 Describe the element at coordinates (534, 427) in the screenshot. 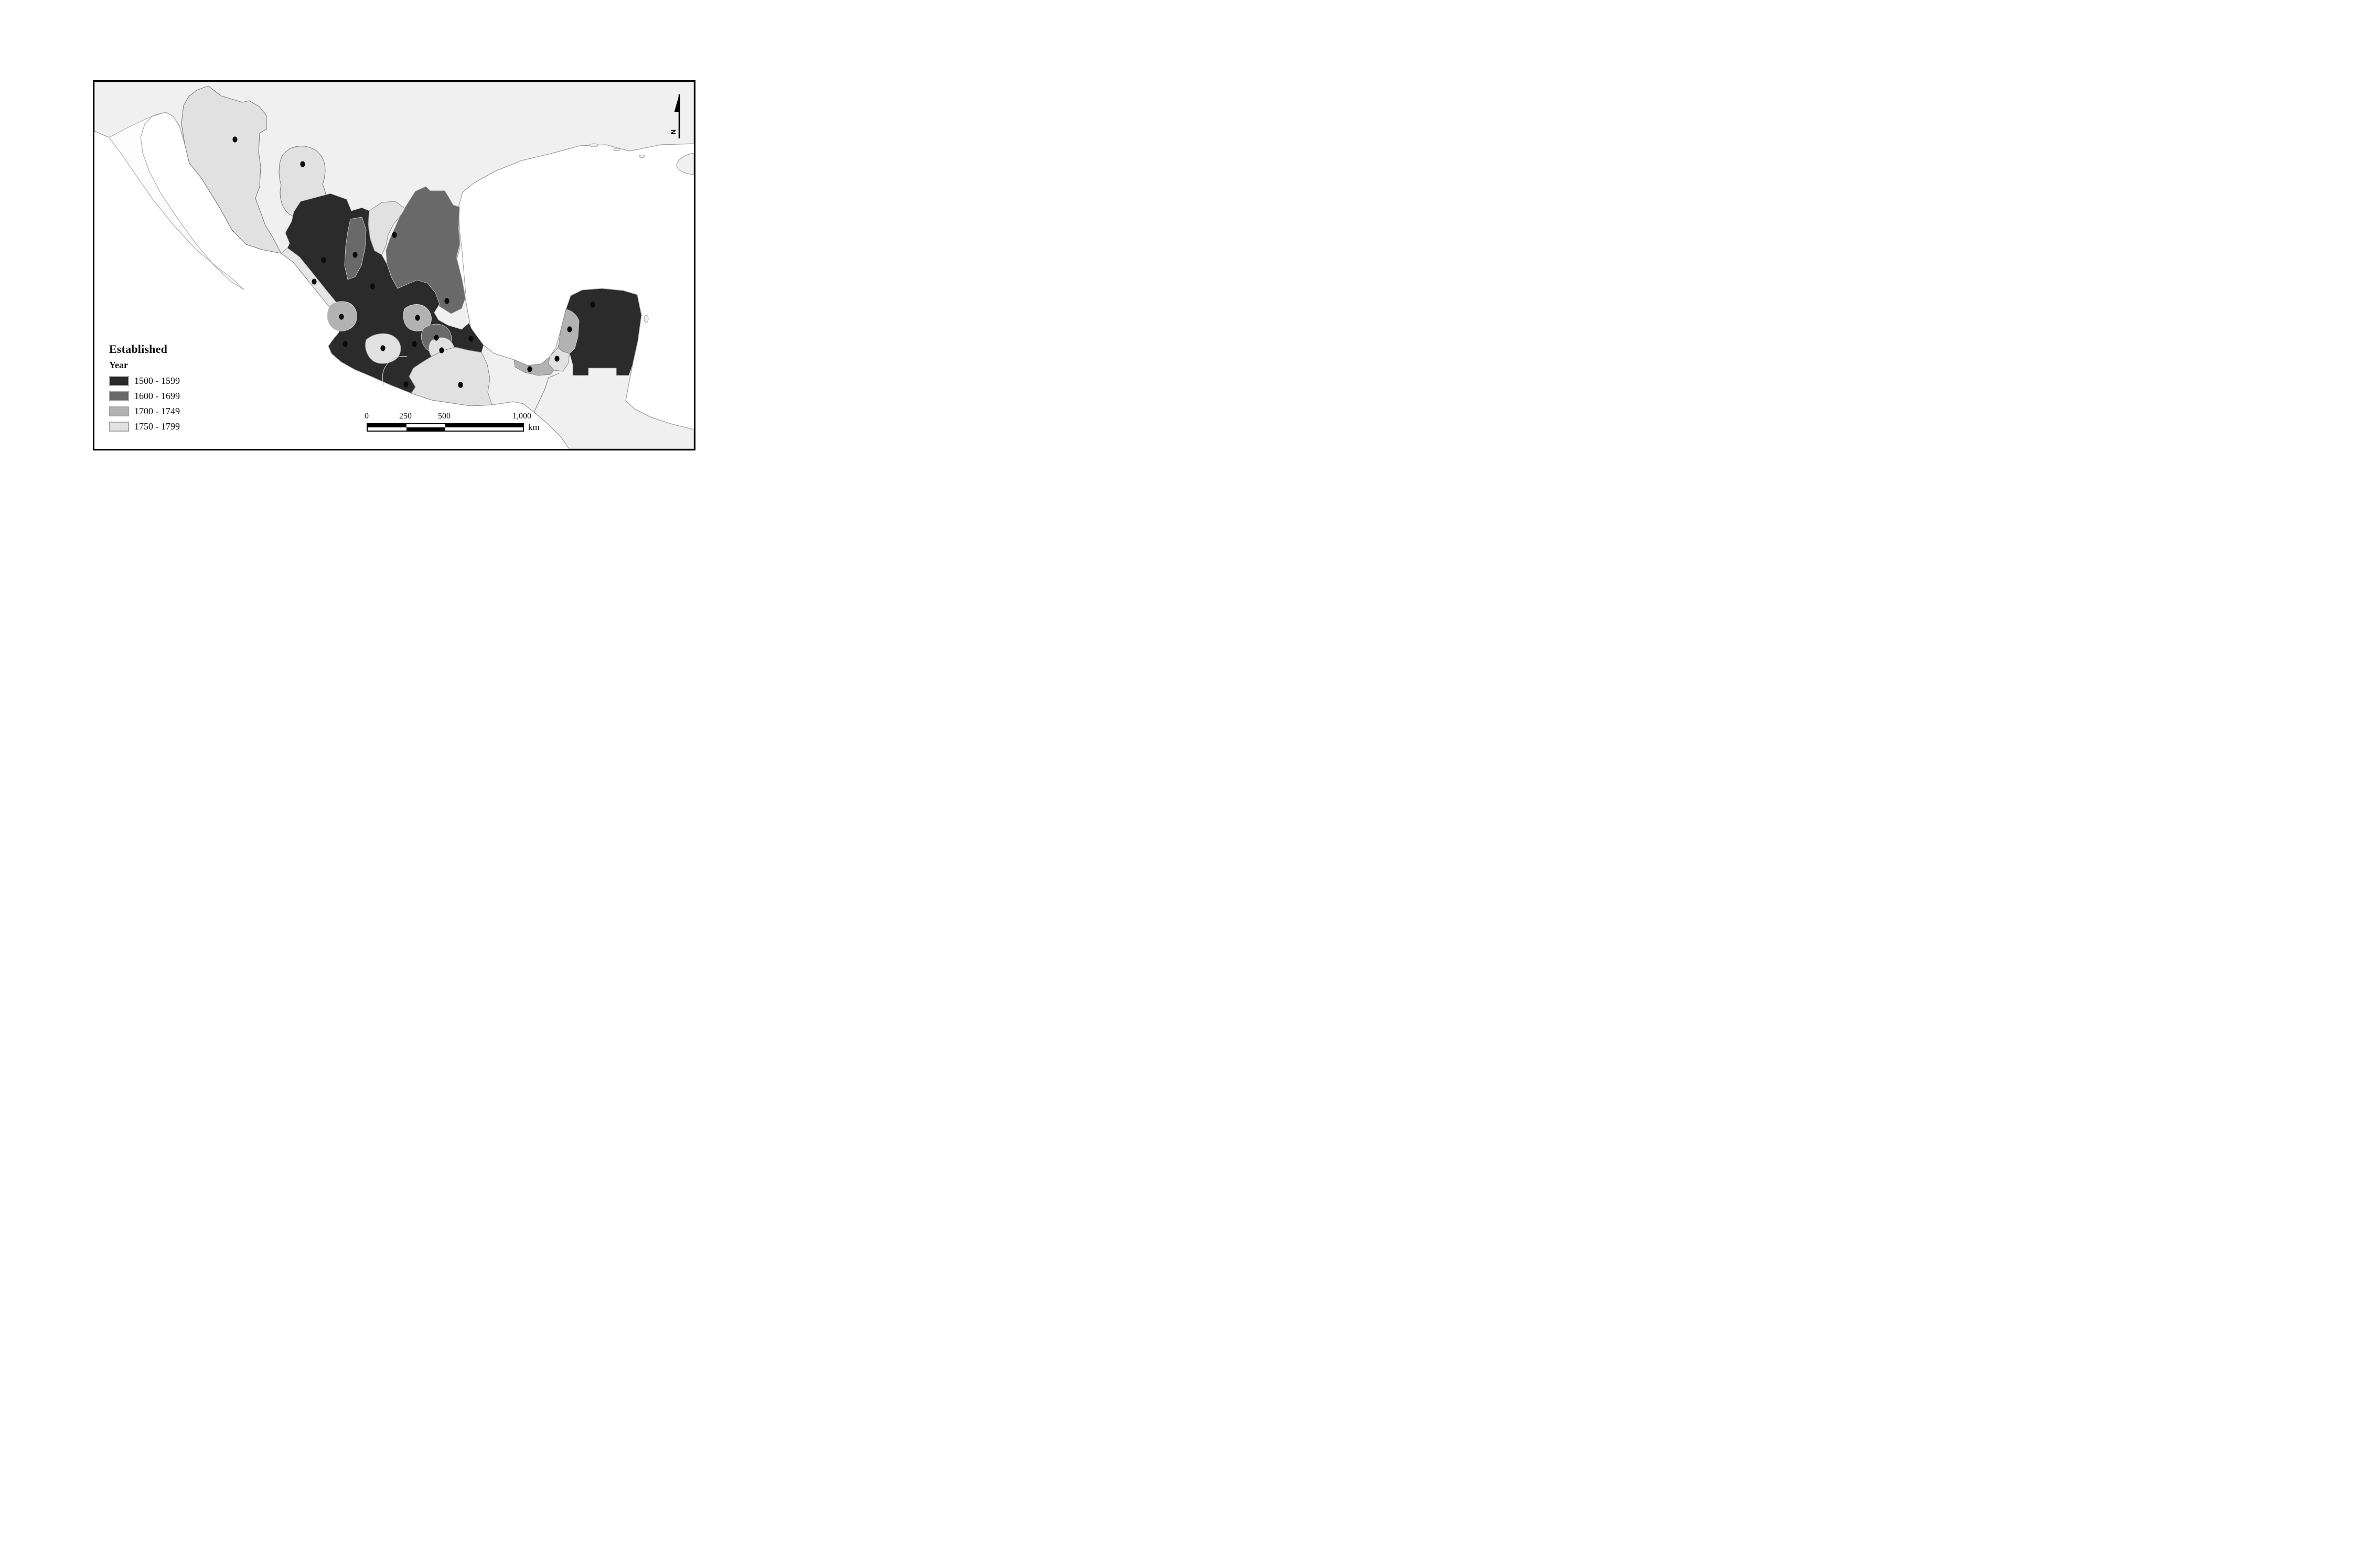

I see `scale-bar-unit: km` at that location.